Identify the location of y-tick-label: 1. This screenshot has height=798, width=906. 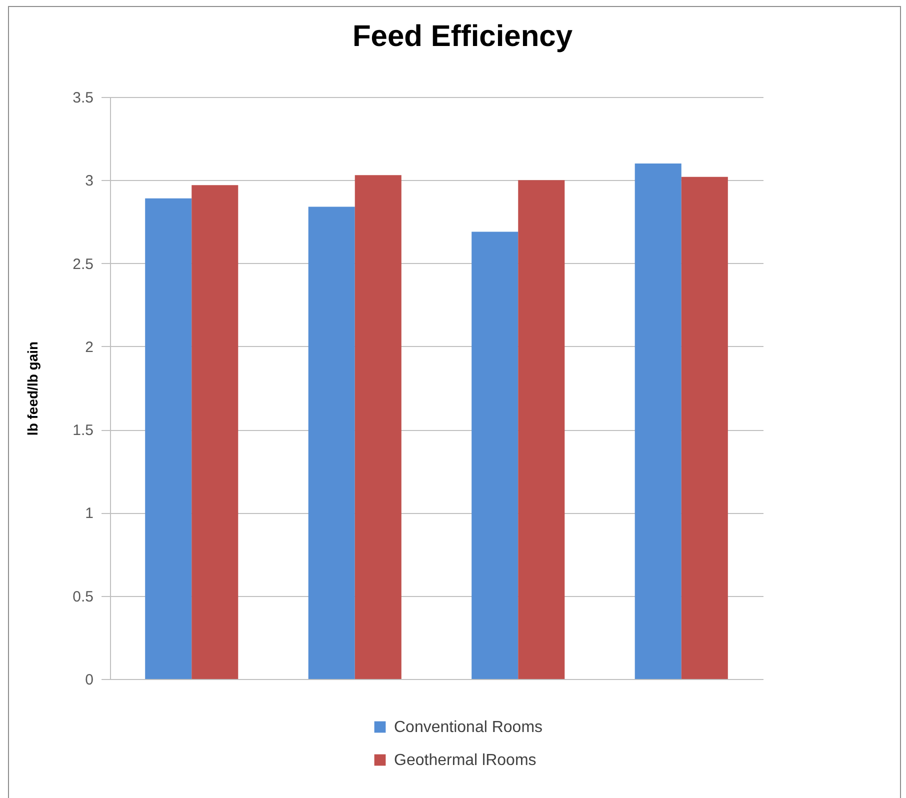
(89, 513).